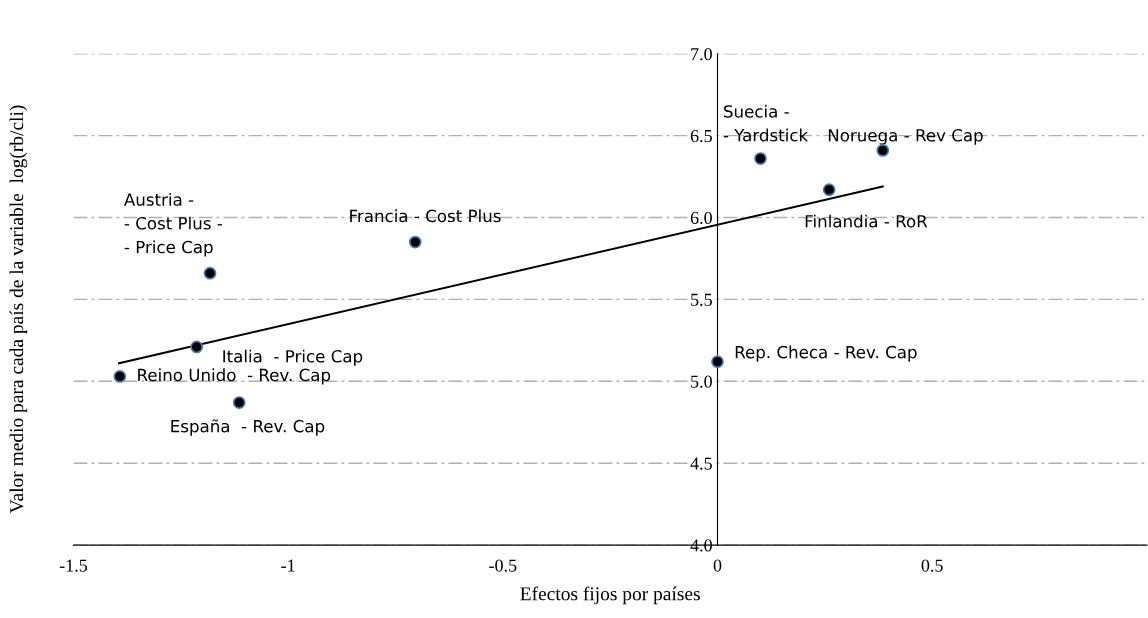  What do you see at coordinates (932, 565) in the screenshot?
I see `x-tick-label: 0.5` at bounding box center [932, 565].